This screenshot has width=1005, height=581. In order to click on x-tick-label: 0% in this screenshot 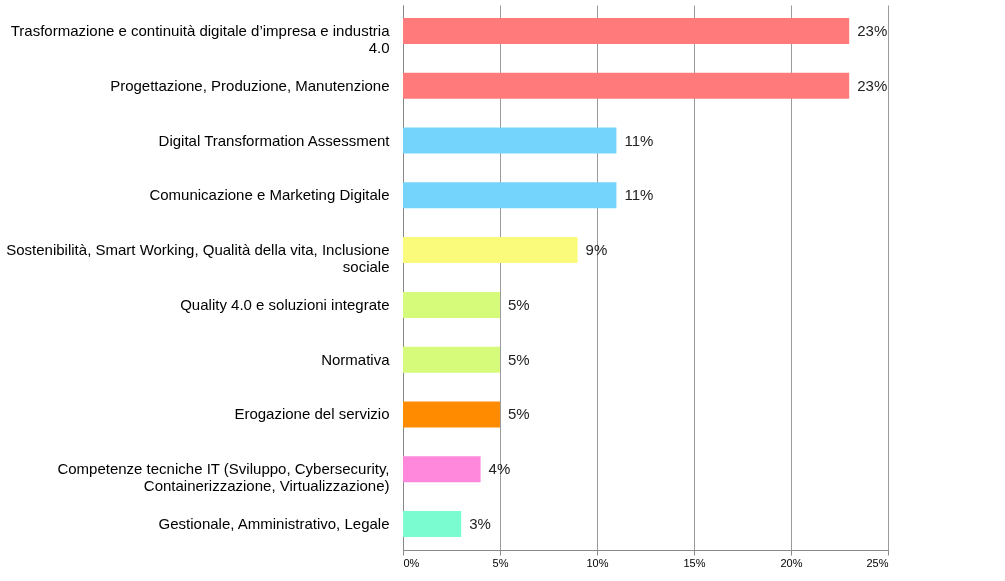, I will do `click(411, 562)`.